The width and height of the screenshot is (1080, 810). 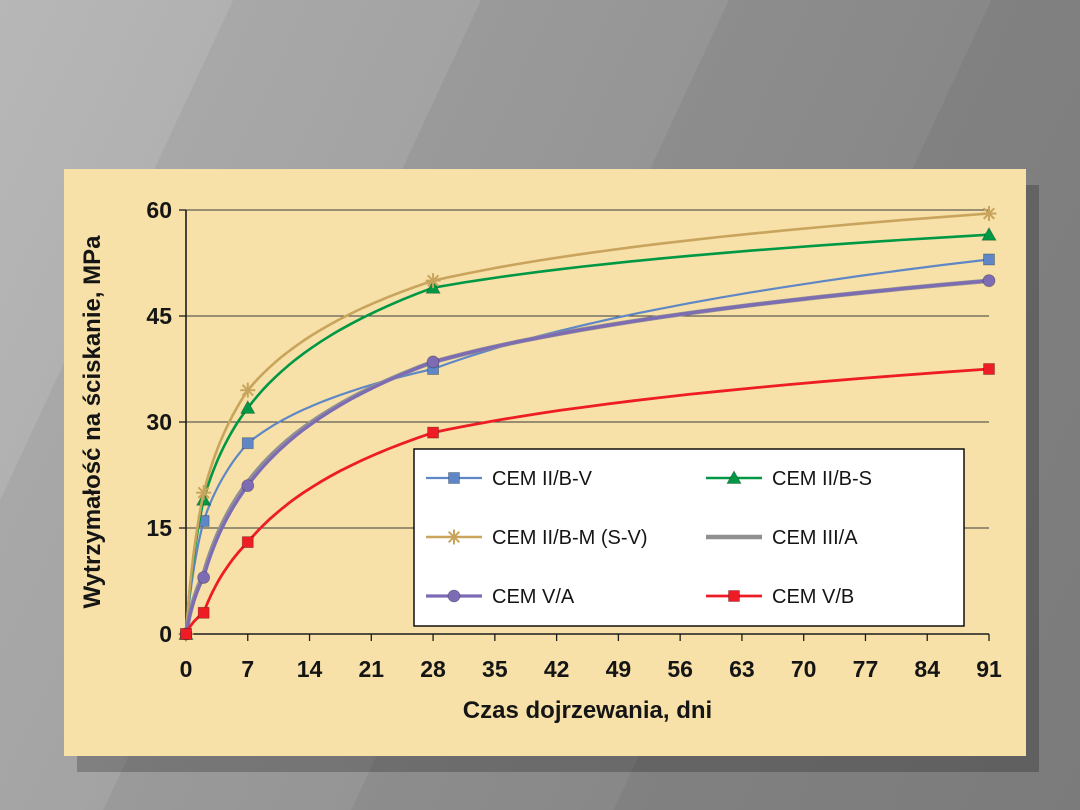 What do you see at coordinates (570, 538) in the screenshot?
I see `legend-label: CEM II/B-M (S-V)` at bounding box center [570, 538].